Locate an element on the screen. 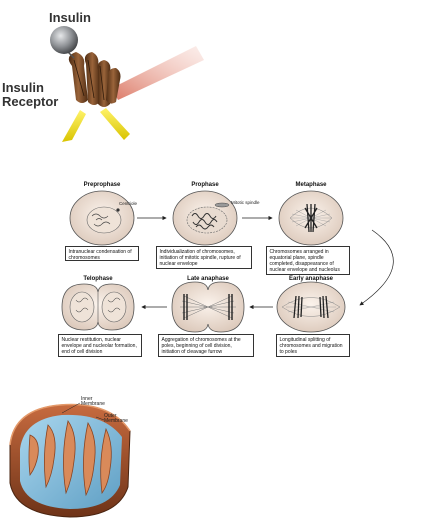  cristae is located at coordinates (70, 458).